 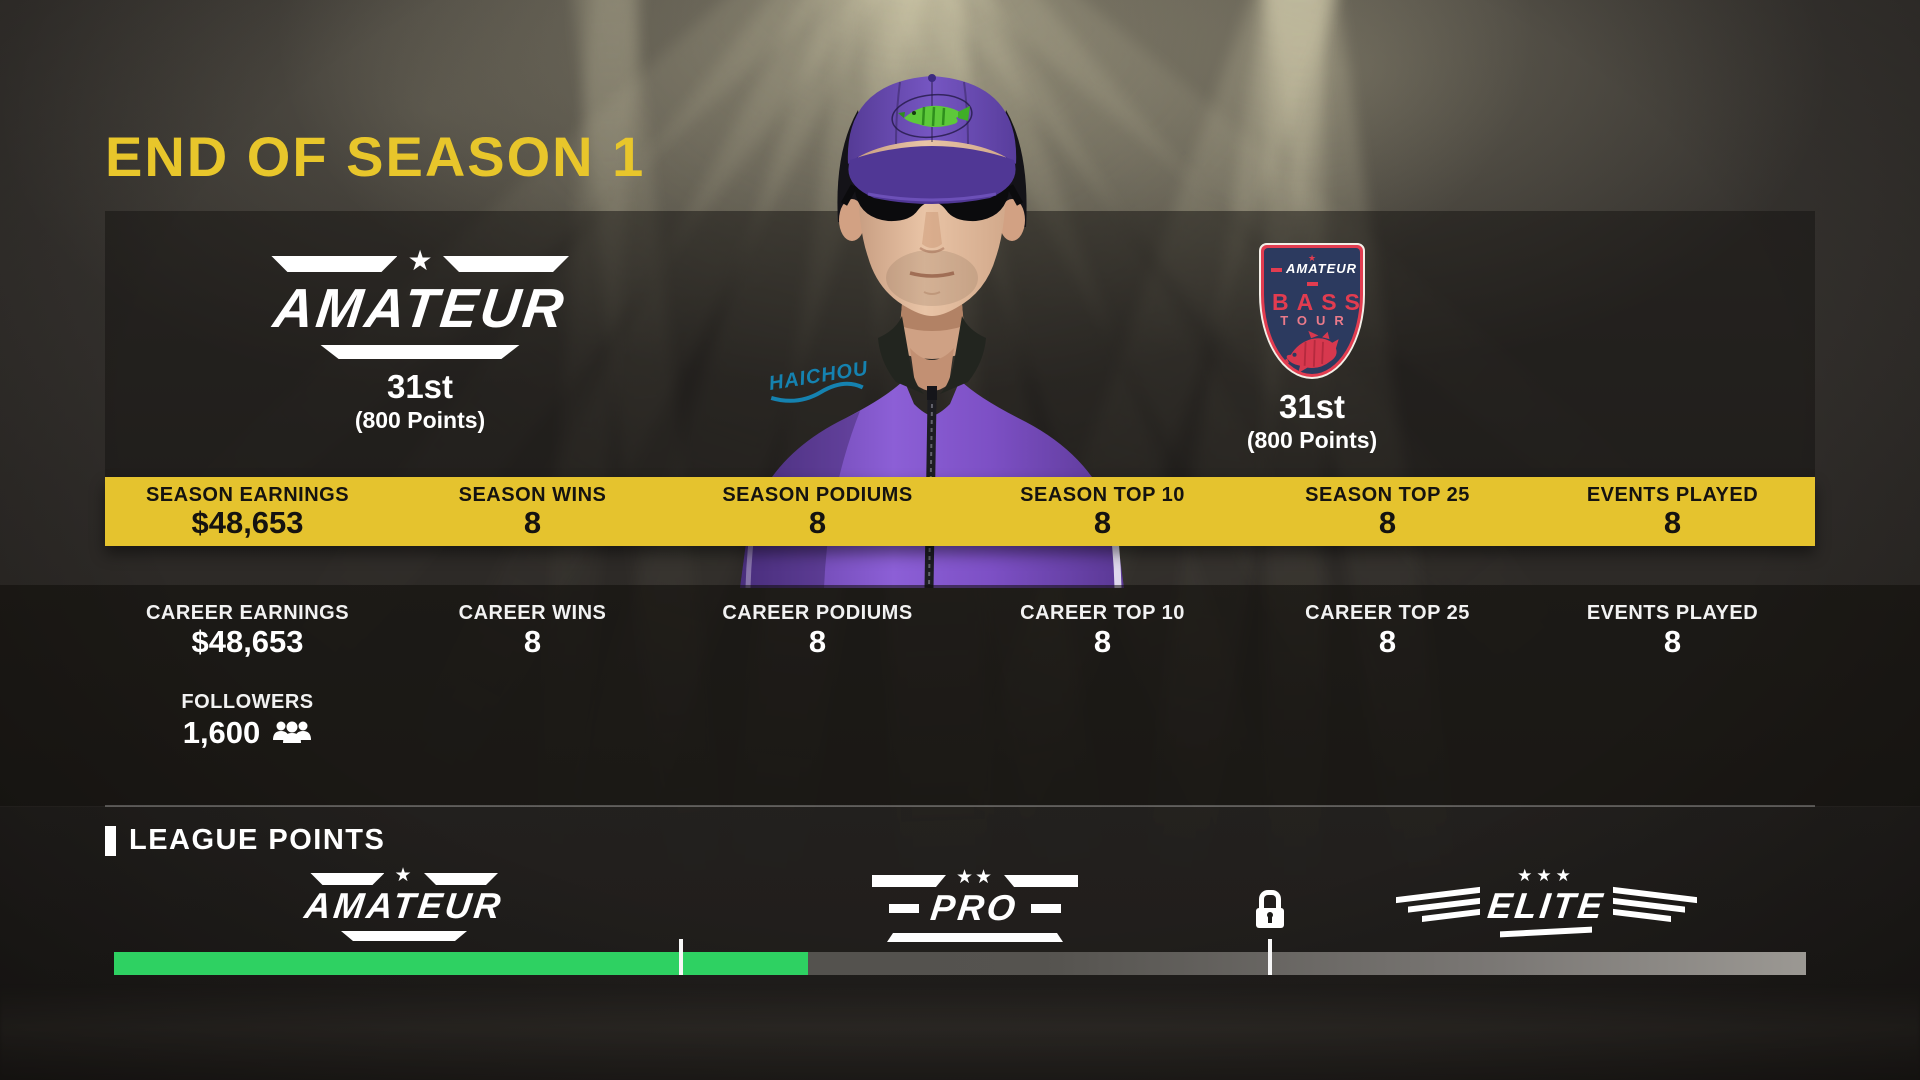 I want to click on page-title: END OF SEASON 1, so click(x=375, y=156).